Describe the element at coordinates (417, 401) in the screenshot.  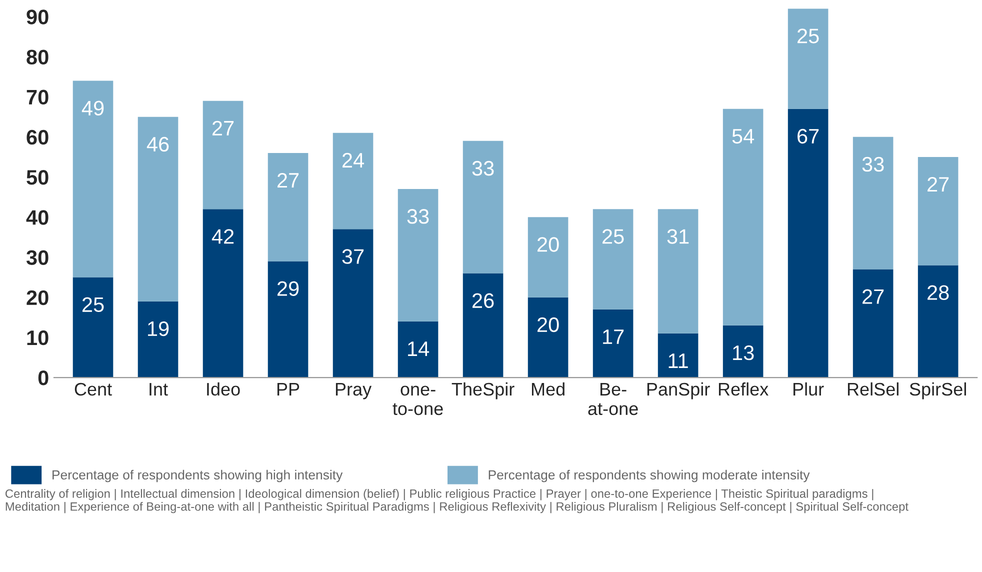
I see `x-tick-label: one- to-one` at that location.